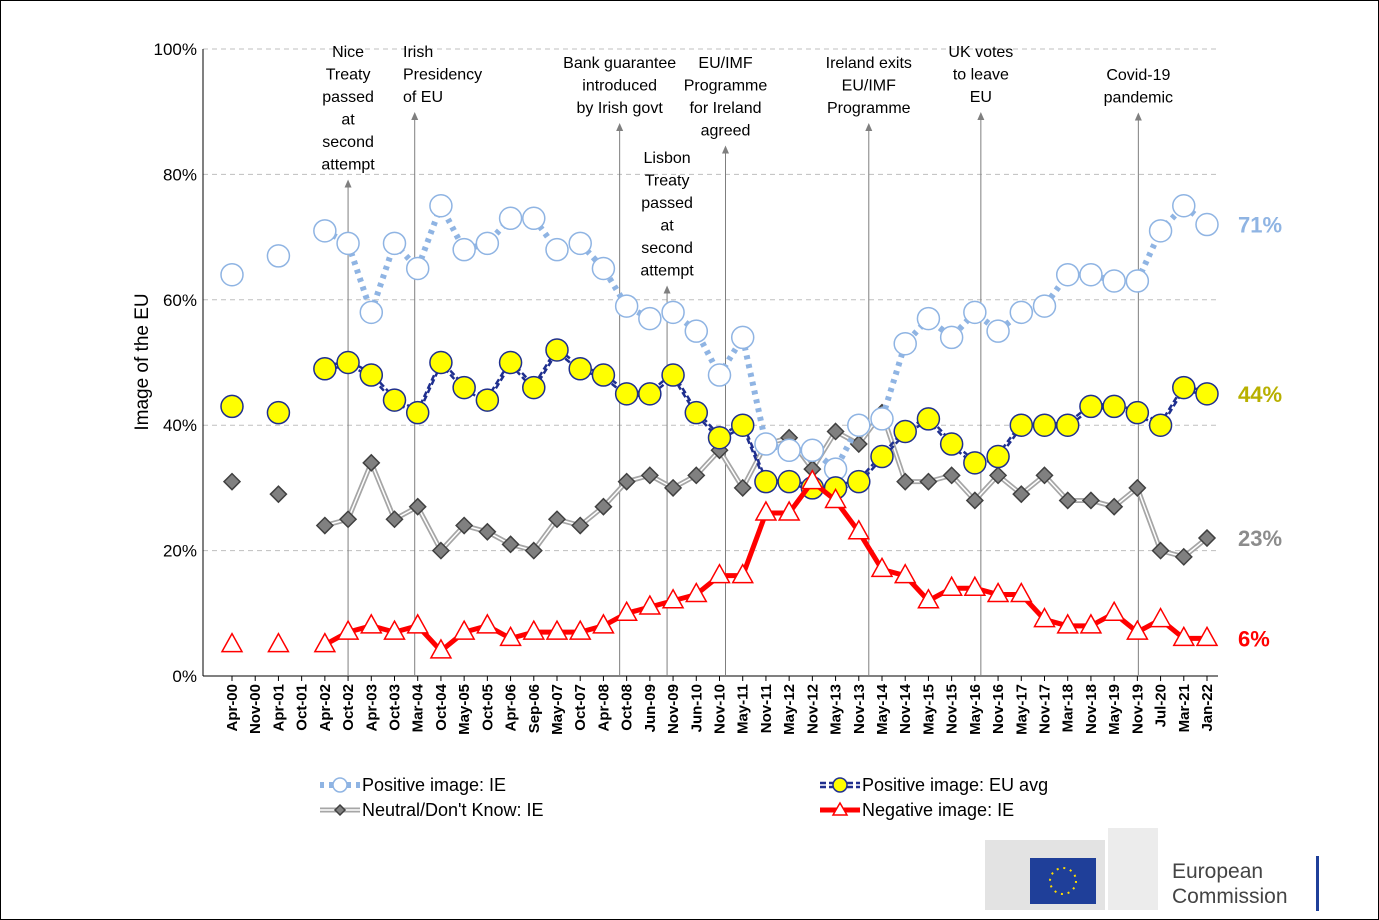 The width and height of the screenshot is (1379, 920). I want to click on annotation-text: Covid-19, so click(1138, 75).